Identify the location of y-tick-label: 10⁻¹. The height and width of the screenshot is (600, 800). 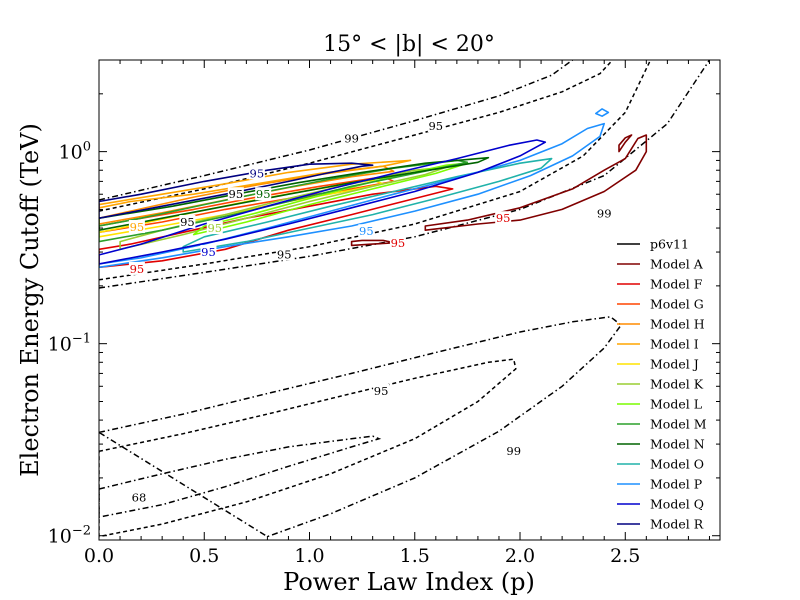
(69, 344).